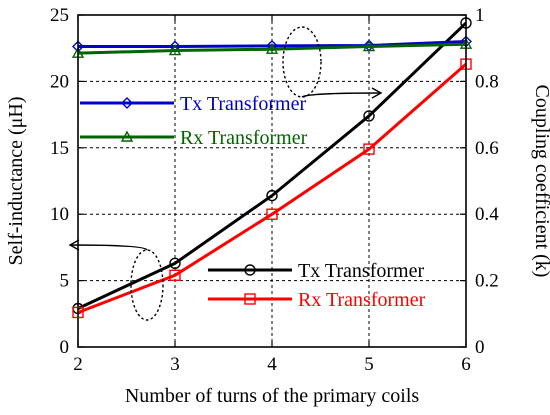  I want to click on x-tick-labels: 2 3 4 5 6, so click(272, 364).